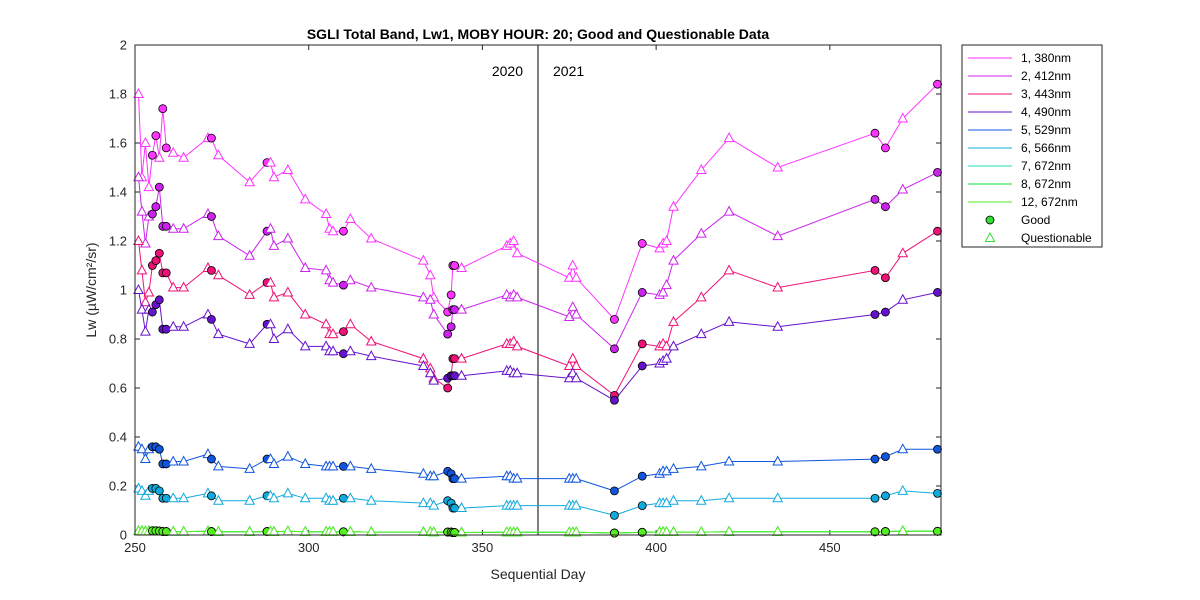 The height and width of the screenshot is (600, 1200). I want to click on legend-label-2: 2, 412nm, so click(1046, 76).